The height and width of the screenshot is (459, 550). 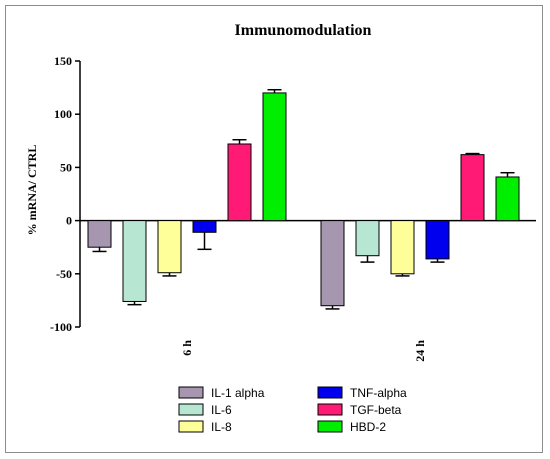 What do you see at coordinates (63, 61) in the screenshot?
I see `y-tick-label: 150` at bounding box center [63, 61].